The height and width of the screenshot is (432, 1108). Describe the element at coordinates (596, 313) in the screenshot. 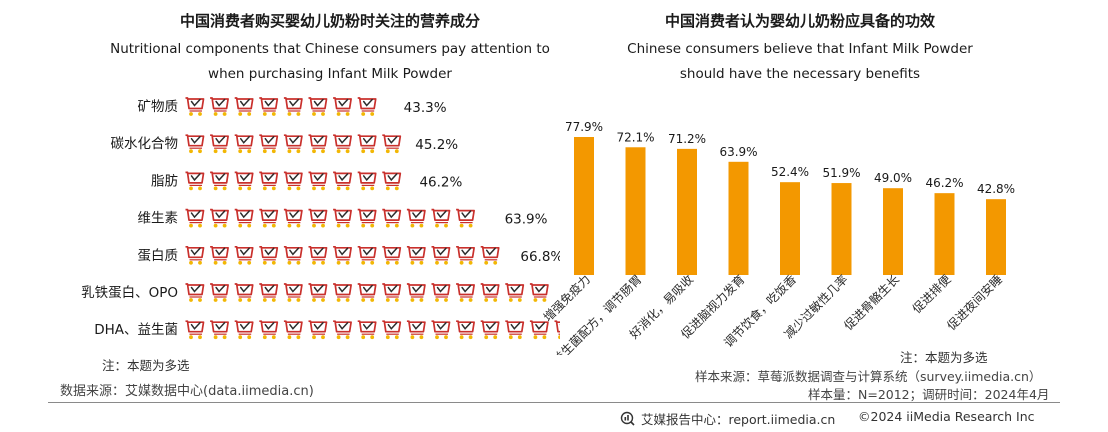

I see `category-label: 益生菌配方，调节肠胃` at that location.